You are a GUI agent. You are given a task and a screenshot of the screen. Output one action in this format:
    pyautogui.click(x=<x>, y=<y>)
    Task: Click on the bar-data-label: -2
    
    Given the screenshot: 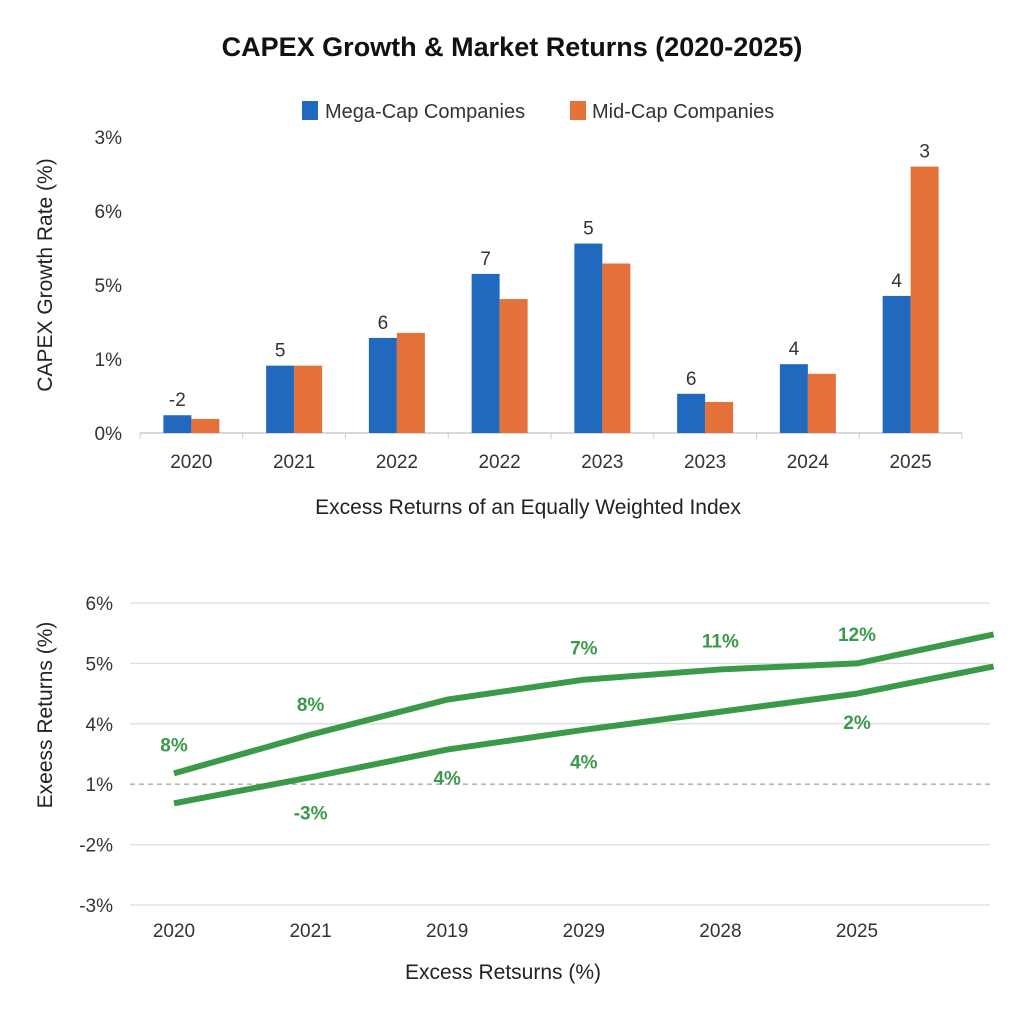 What is the action you would take?
    pyautogui.click(x=177, y=400)
    